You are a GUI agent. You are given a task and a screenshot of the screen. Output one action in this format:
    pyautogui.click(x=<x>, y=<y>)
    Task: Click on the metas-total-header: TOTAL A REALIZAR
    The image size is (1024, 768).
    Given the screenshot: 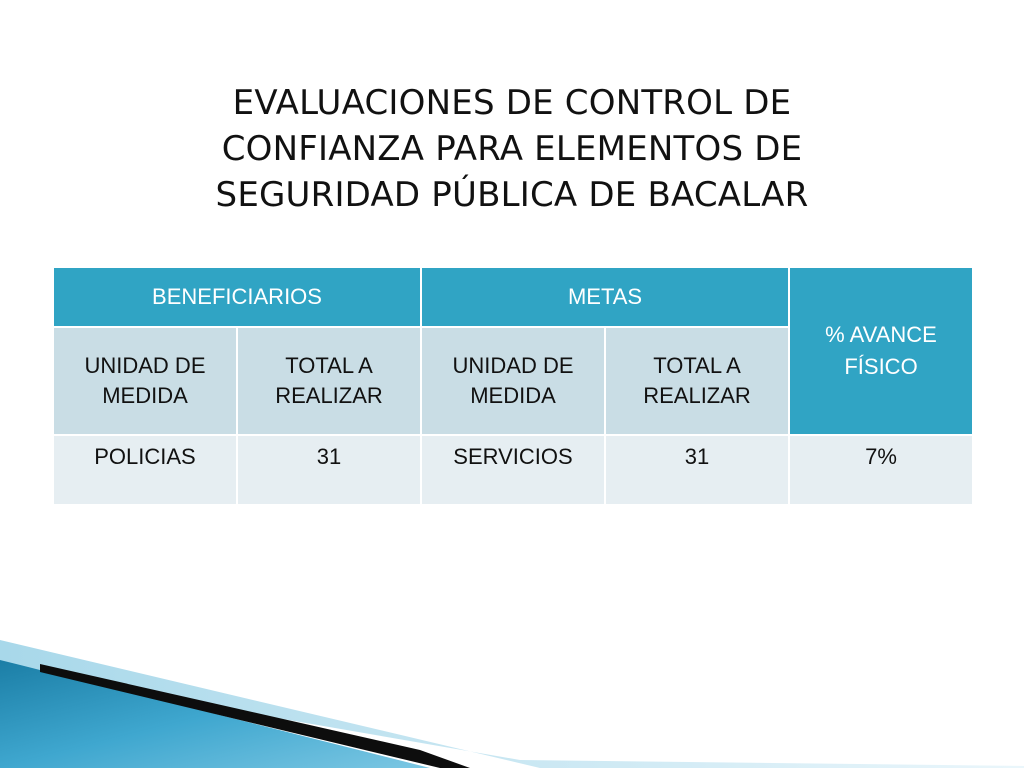 What is the action you would take?
    pyautogui.click(x=697, y=381)
    